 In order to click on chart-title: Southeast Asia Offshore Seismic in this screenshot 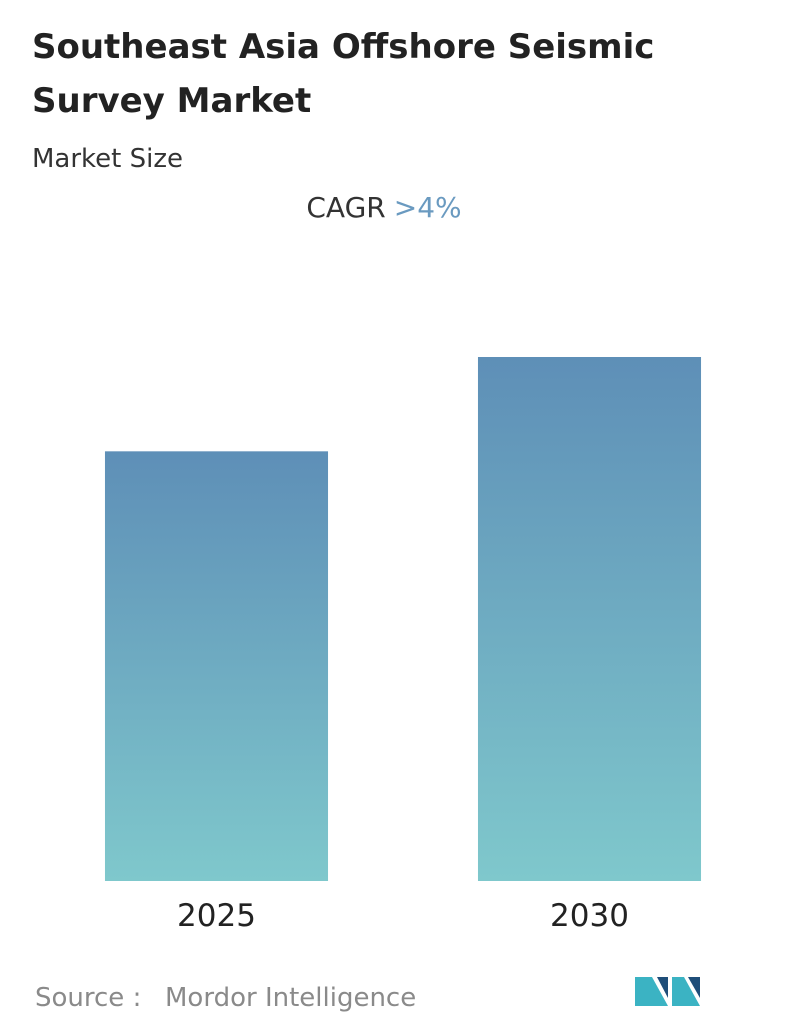, I will do `click(343, 47)`.